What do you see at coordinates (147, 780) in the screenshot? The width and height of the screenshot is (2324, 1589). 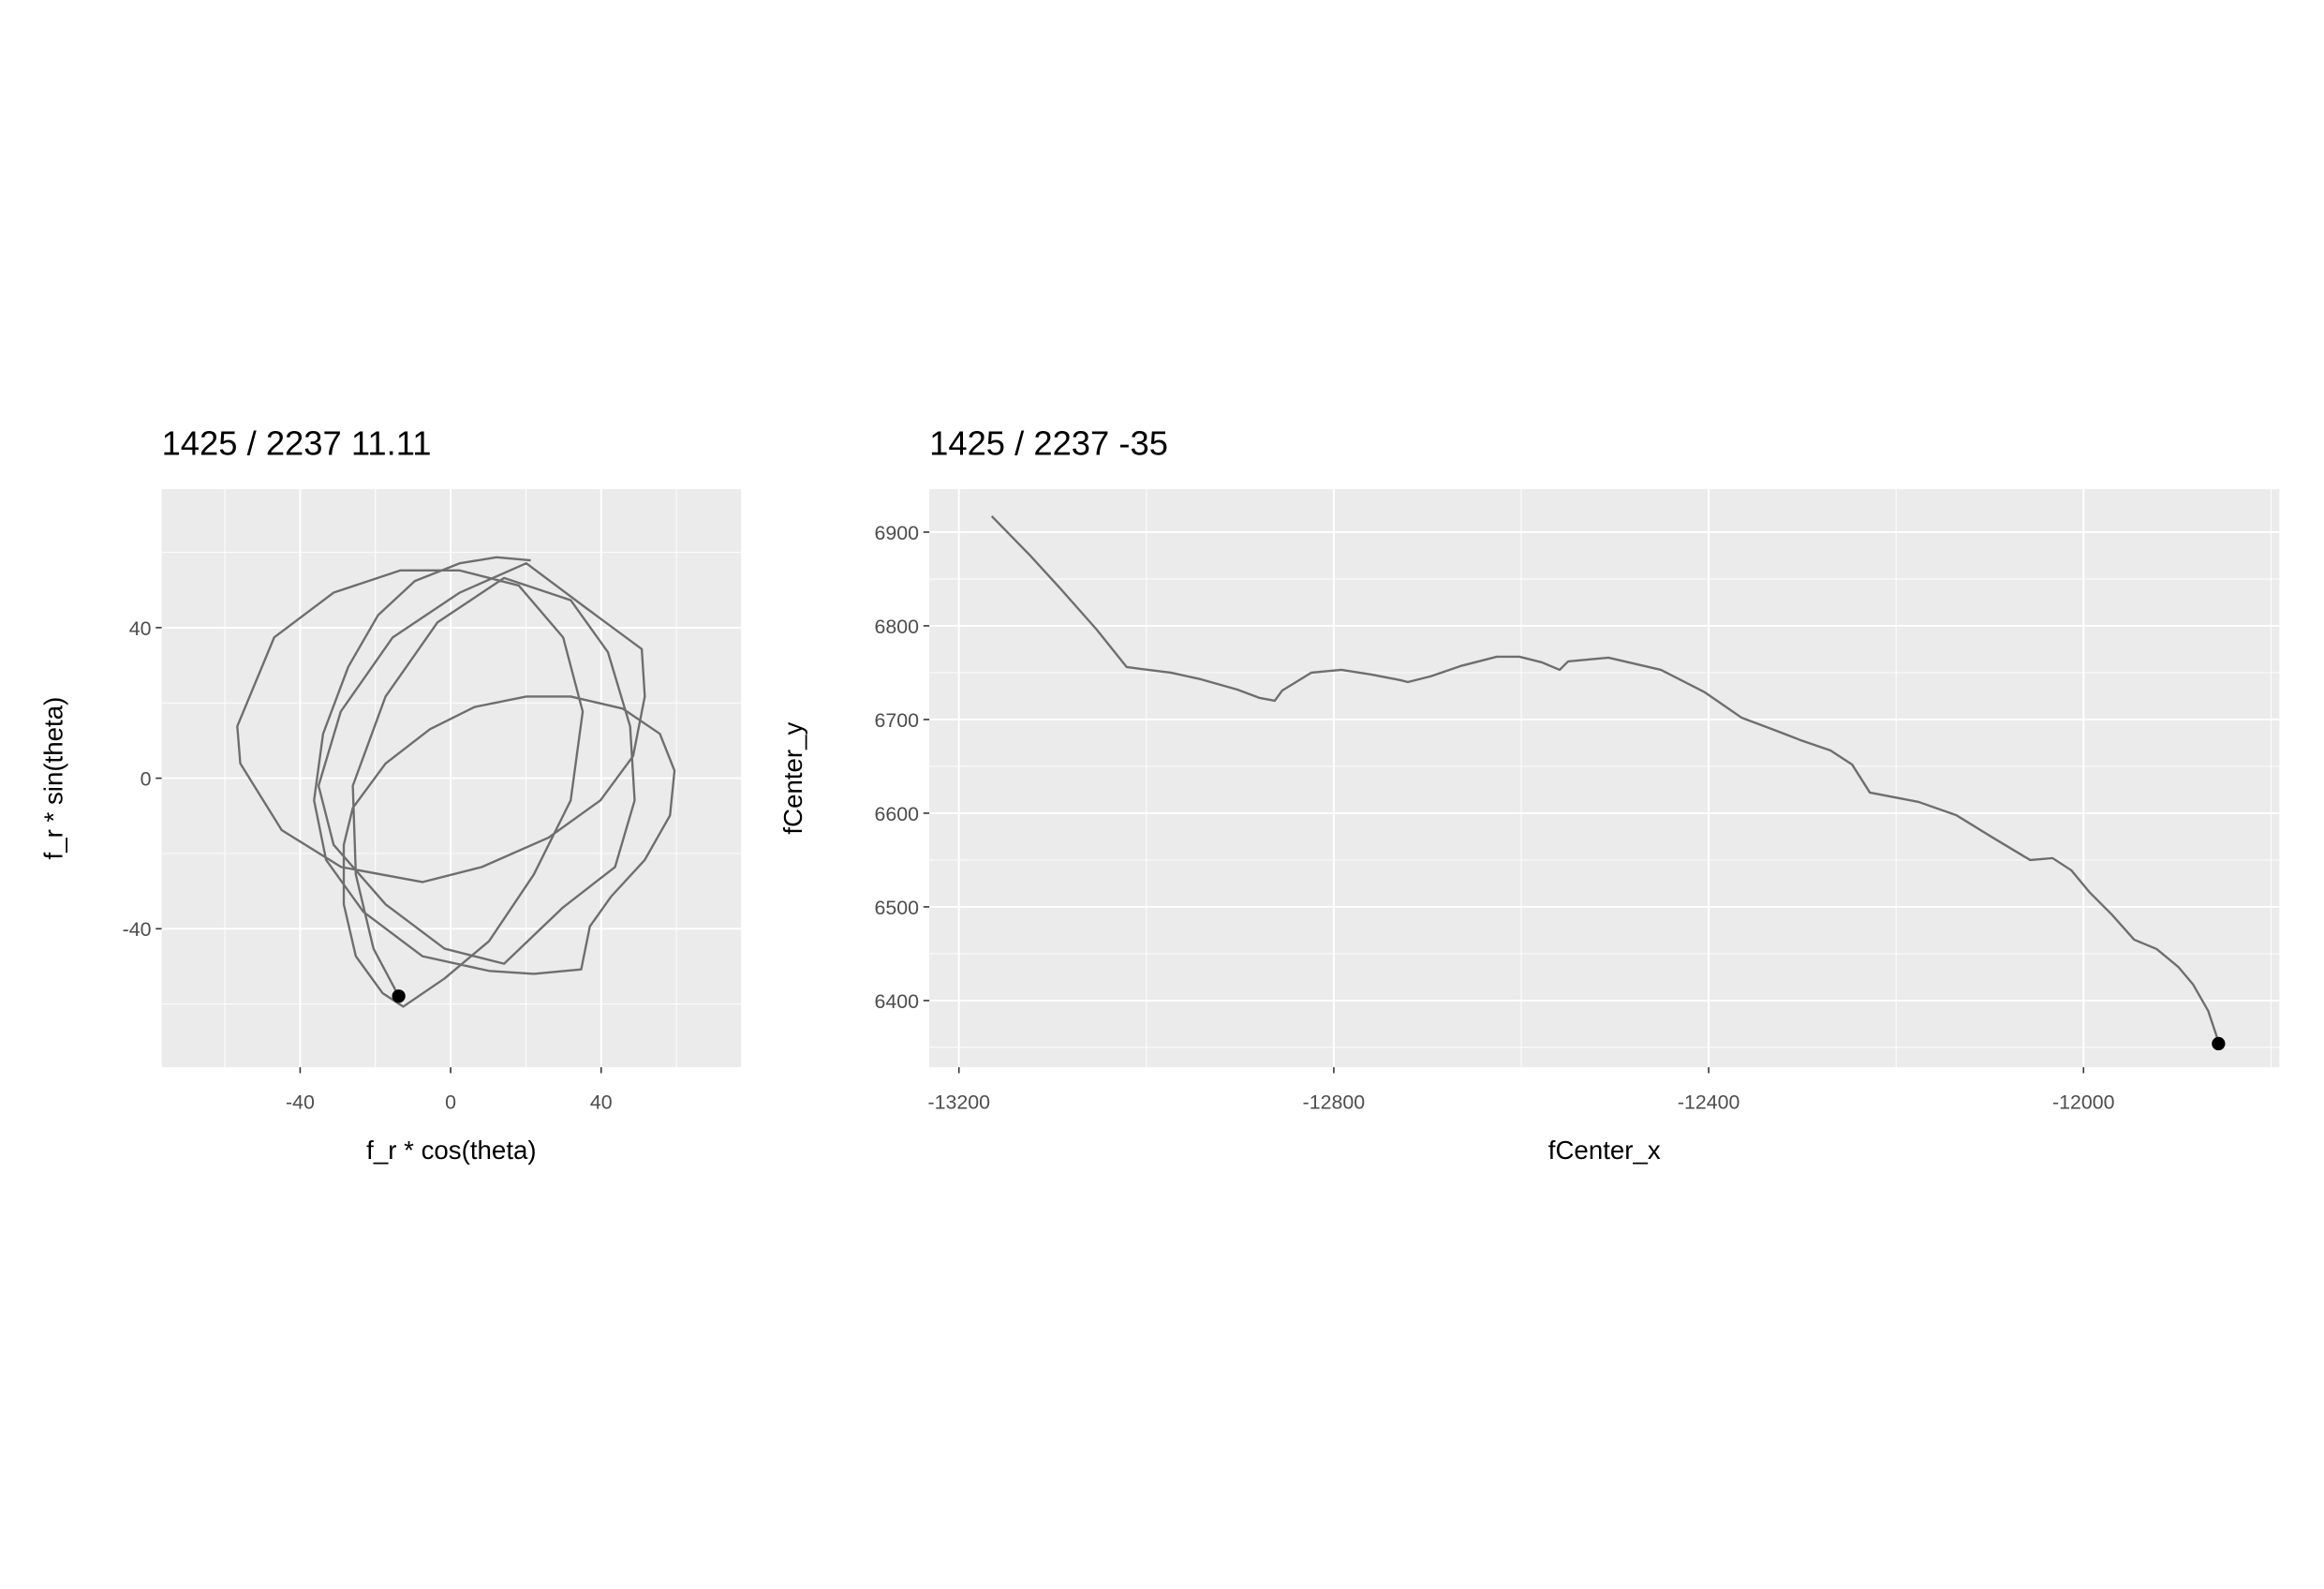 I see `y-tick-label: 0` at bounding box center [147, 780].